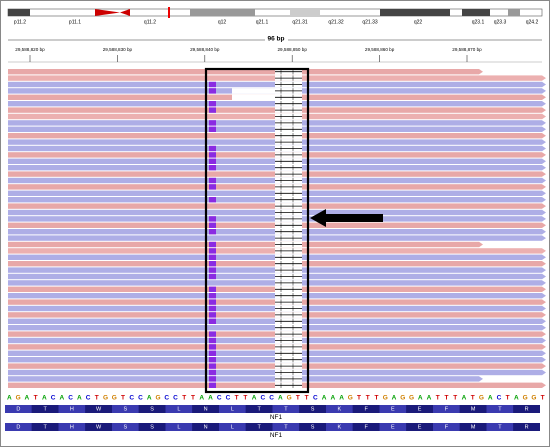  I want to click on amino-acid: H, so click(72, 410).